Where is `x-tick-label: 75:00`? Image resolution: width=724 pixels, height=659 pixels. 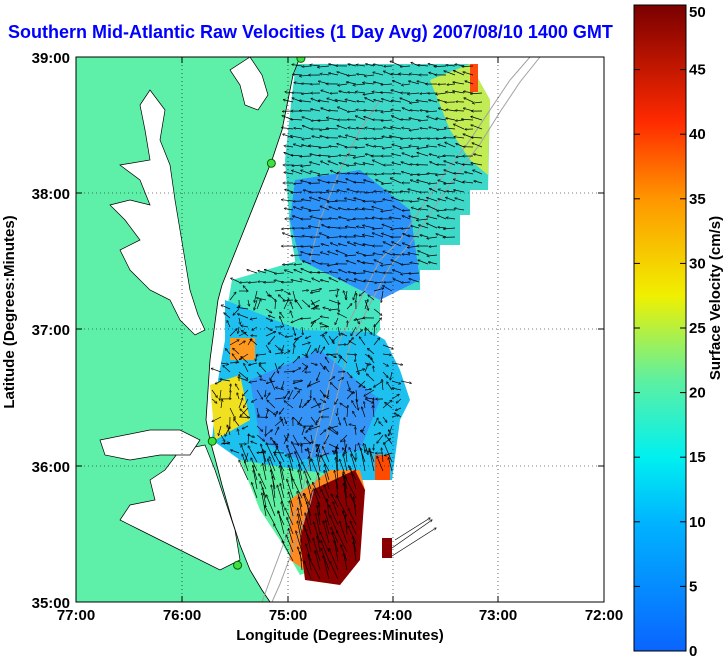 x-tick-label: 75:00 is located at coordinates (288, 615).